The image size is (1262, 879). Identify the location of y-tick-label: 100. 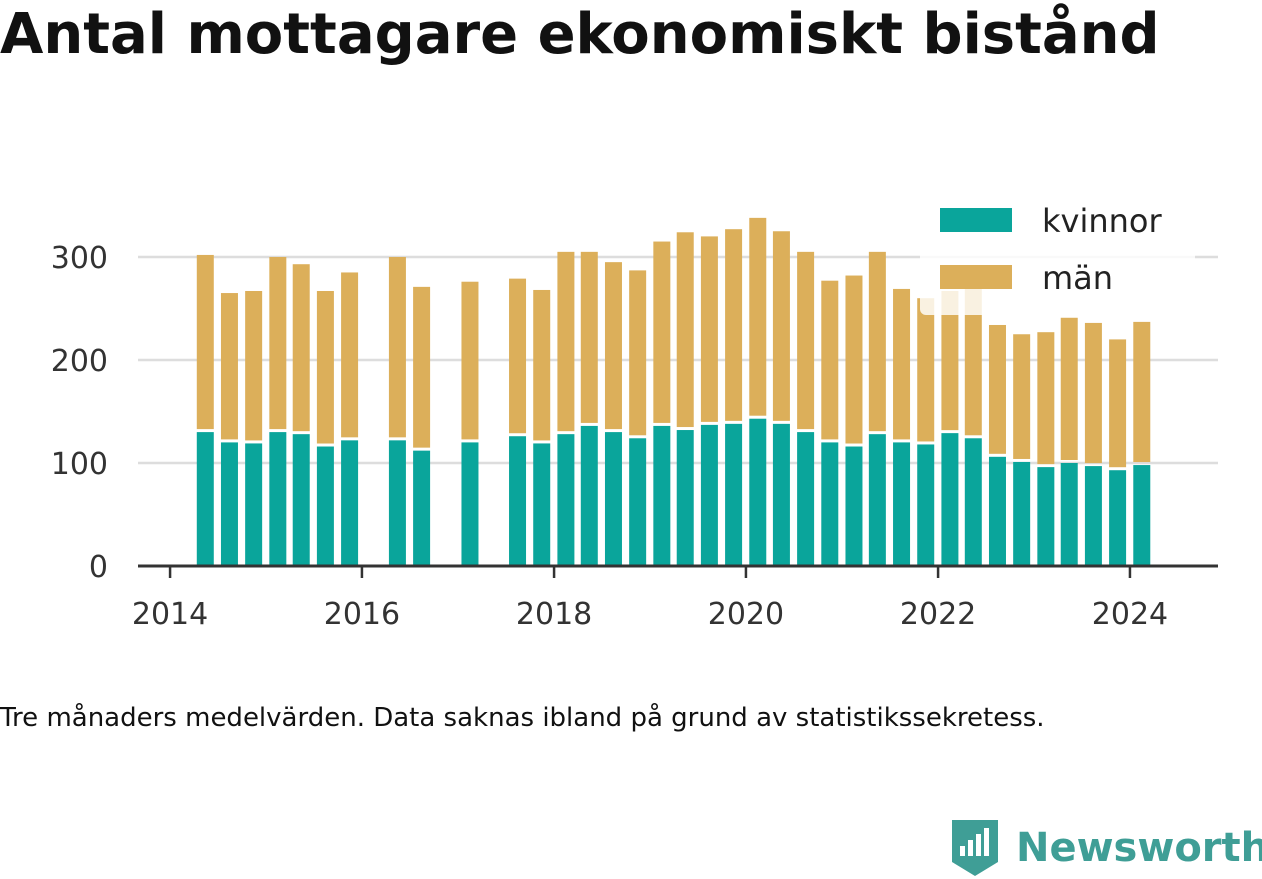
(79, 464).